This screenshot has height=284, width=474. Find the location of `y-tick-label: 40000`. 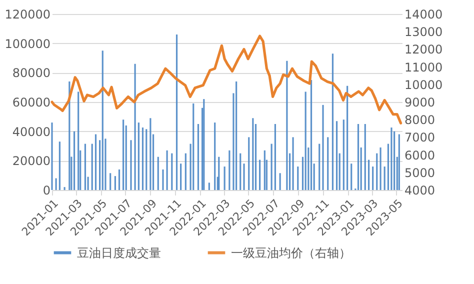

y-tick-label: 40000 is located at coordinates (31, 131).